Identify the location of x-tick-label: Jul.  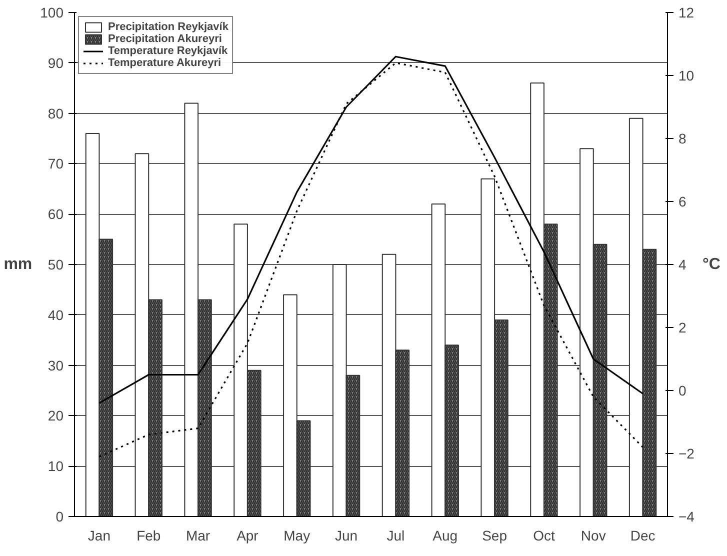
(395, 536).